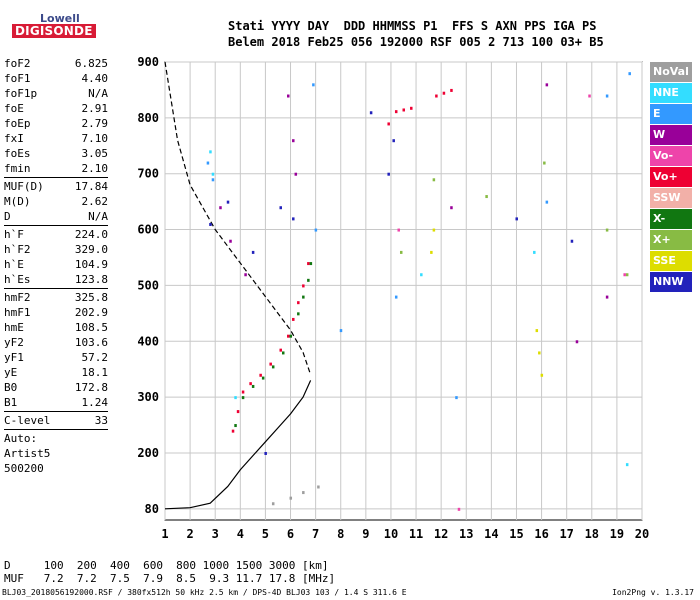 Image resolution: width=700 pixels, height=600 pixels. What do you see at coordinates (671, 93) in the screenshot?
I see `legend-item-nne: NNE` at bounding box center [671, 93].